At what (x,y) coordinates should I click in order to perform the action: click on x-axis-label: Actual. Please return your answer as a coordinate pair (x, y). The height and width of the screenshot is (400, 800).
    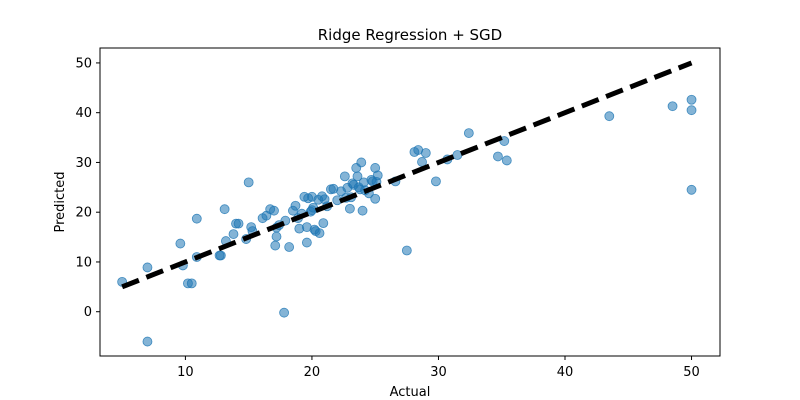
    Looking at the image, I should click on (410, 392).